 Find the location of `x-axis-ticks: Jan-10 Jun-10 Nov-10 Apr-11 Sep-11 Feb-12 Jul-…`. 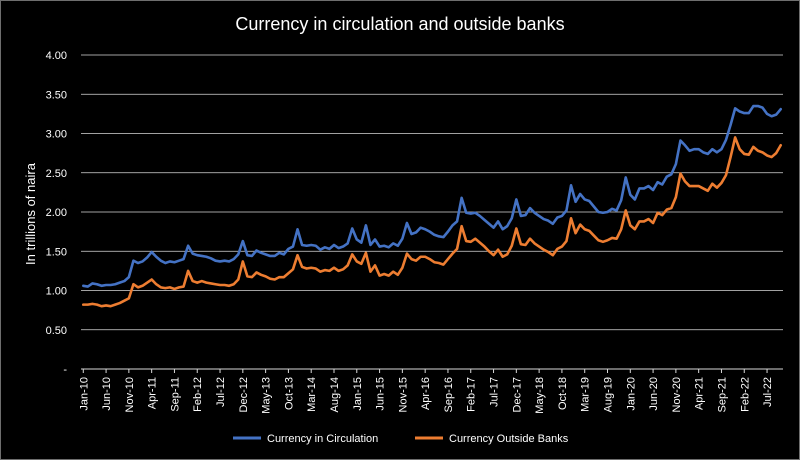

x-axis-ticks: Jan-10 Jun-10 Nov-10 Apr-11 Sep-11 Feb-12 Jul-… is located at coordinates (426, 391).